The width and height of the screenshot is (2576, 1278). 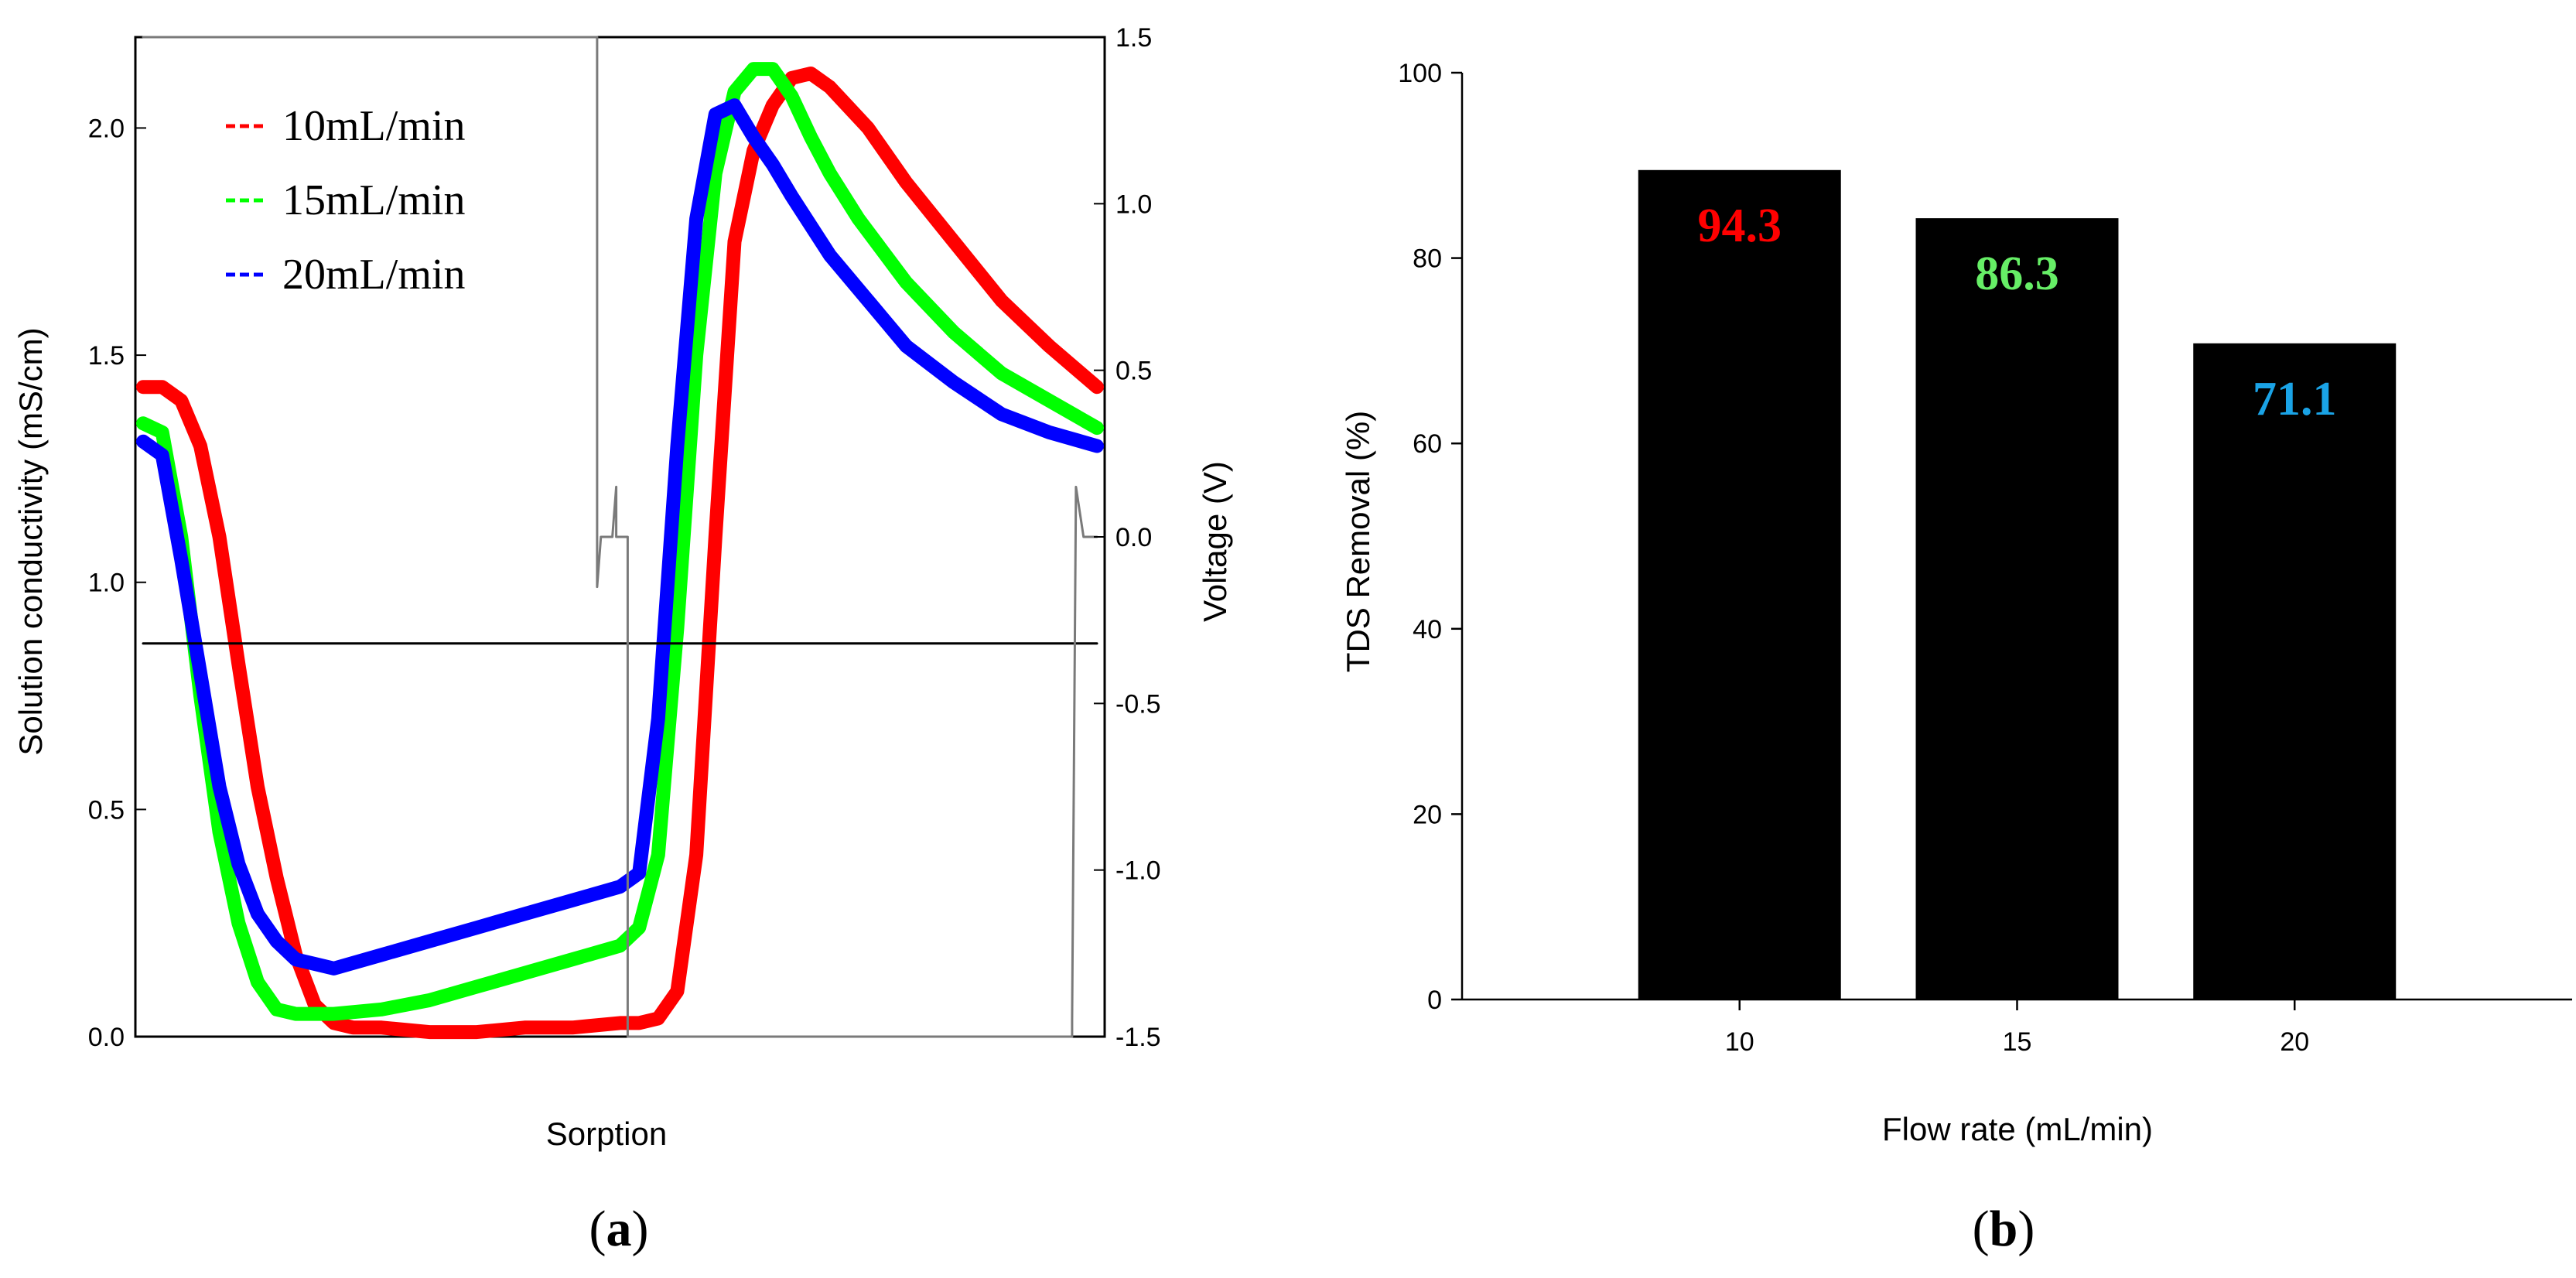 I want to click on panel-a-label: (a), so click(x=619, y=1229).